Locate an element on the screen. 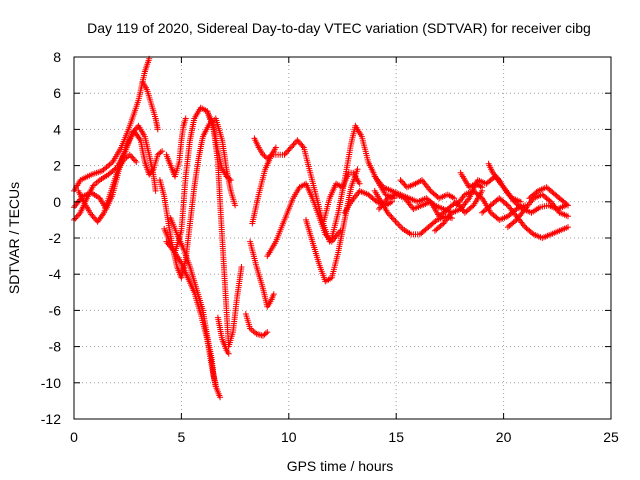  x-tick-labels: 0 5 10 15 20 25 is located at coordinates (344, 437).